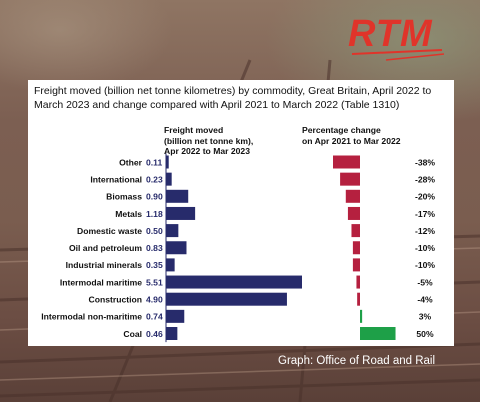 Image resolution: width=480 pixels, height=402 pixels. I want to click on category-label: Oil and petroleum, so click(105, 248).